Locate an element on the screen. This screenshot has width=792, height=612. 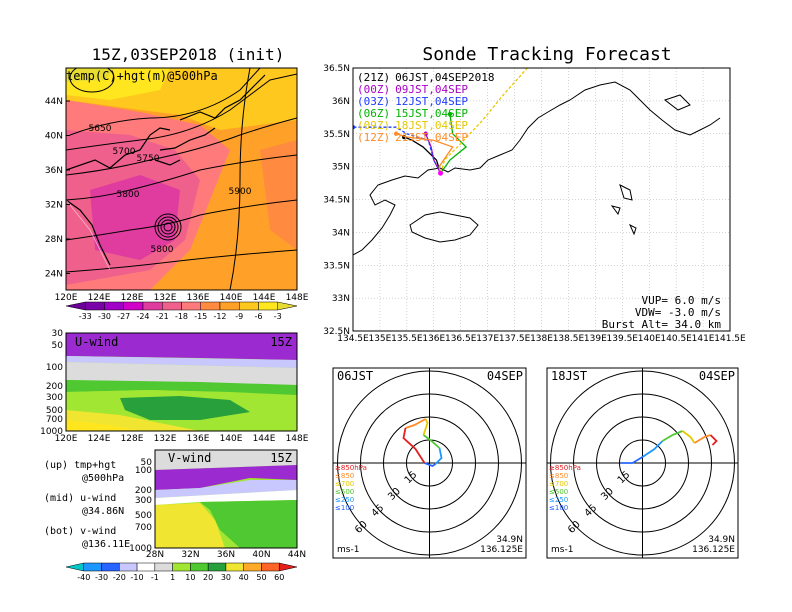
vup-text: VUP= 6.0 m/s is located at coordinates (681, 300).